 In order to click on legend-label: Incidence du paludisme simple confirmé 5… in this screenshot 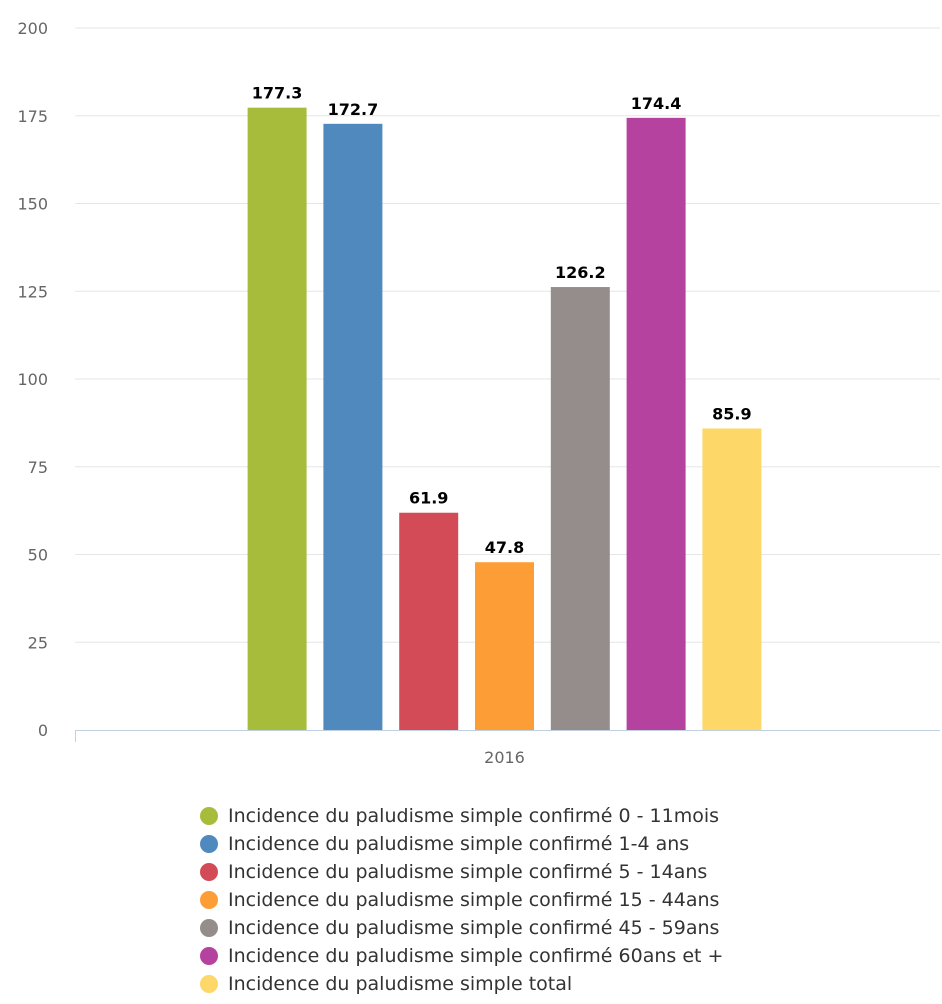, I will do `click(468, 872)`.